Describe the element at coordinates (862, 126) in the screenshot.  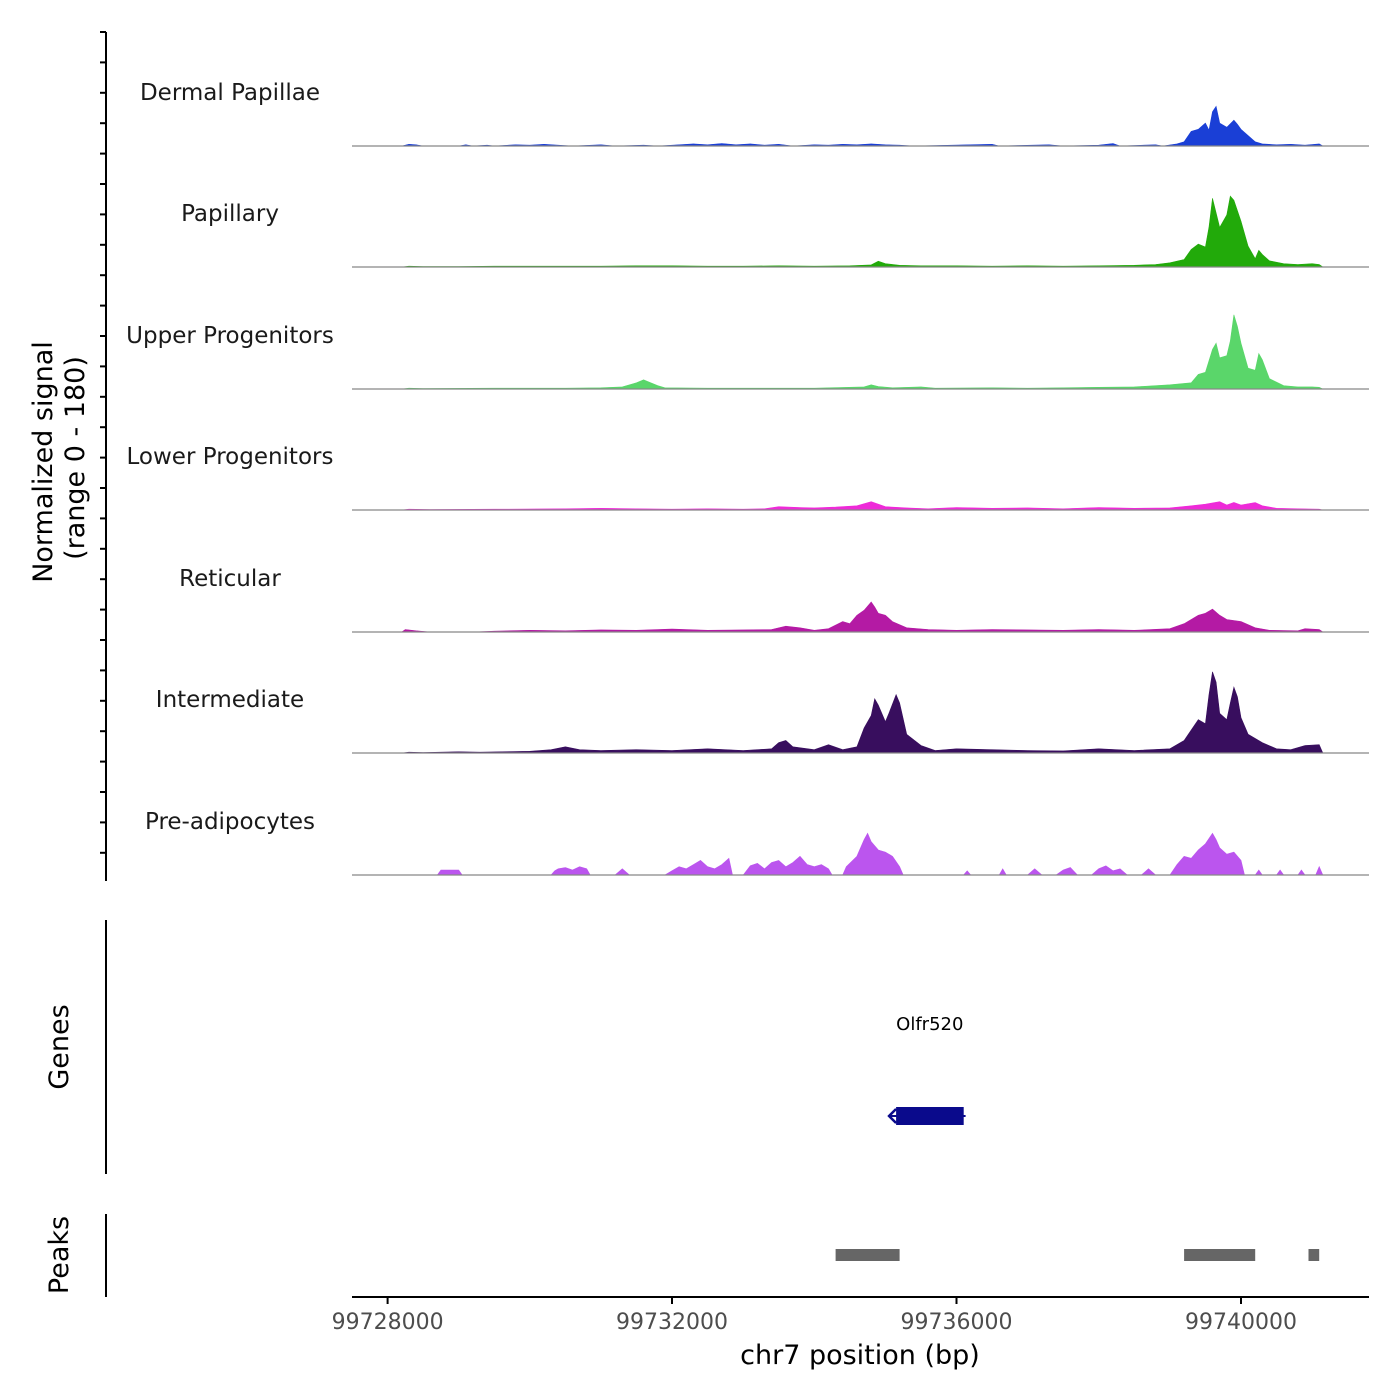
I see `coverage-area-dermal-papillae` at that location.